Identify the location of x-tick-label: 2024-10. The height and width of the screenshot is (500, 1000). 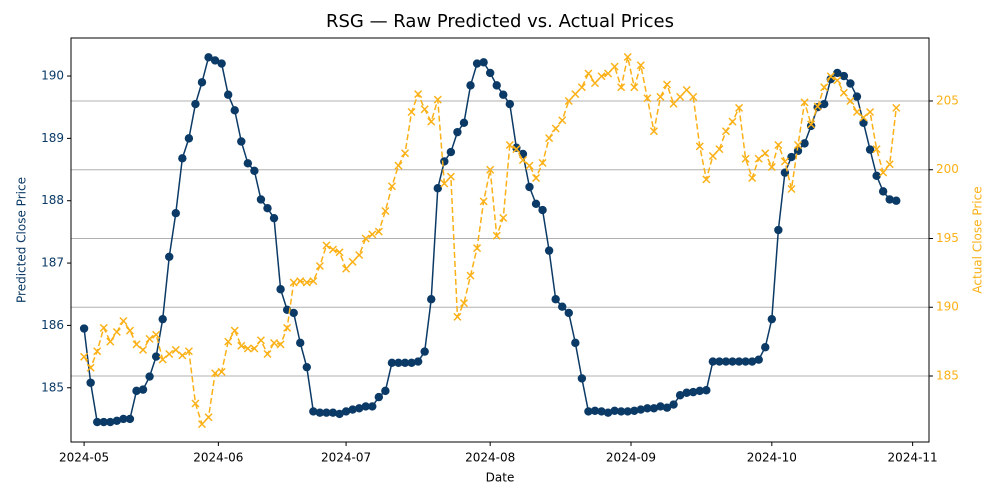
(772, 458).